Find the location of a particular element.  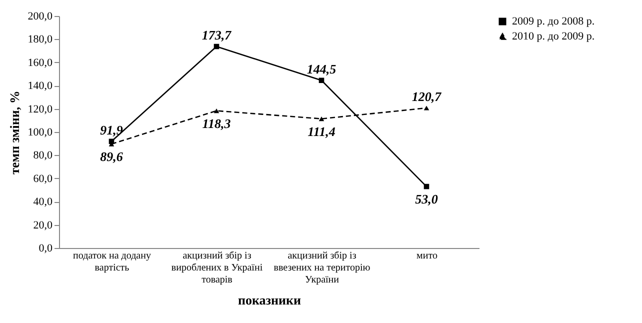

data-label: 120,7 is located at coordinates (427, 96).